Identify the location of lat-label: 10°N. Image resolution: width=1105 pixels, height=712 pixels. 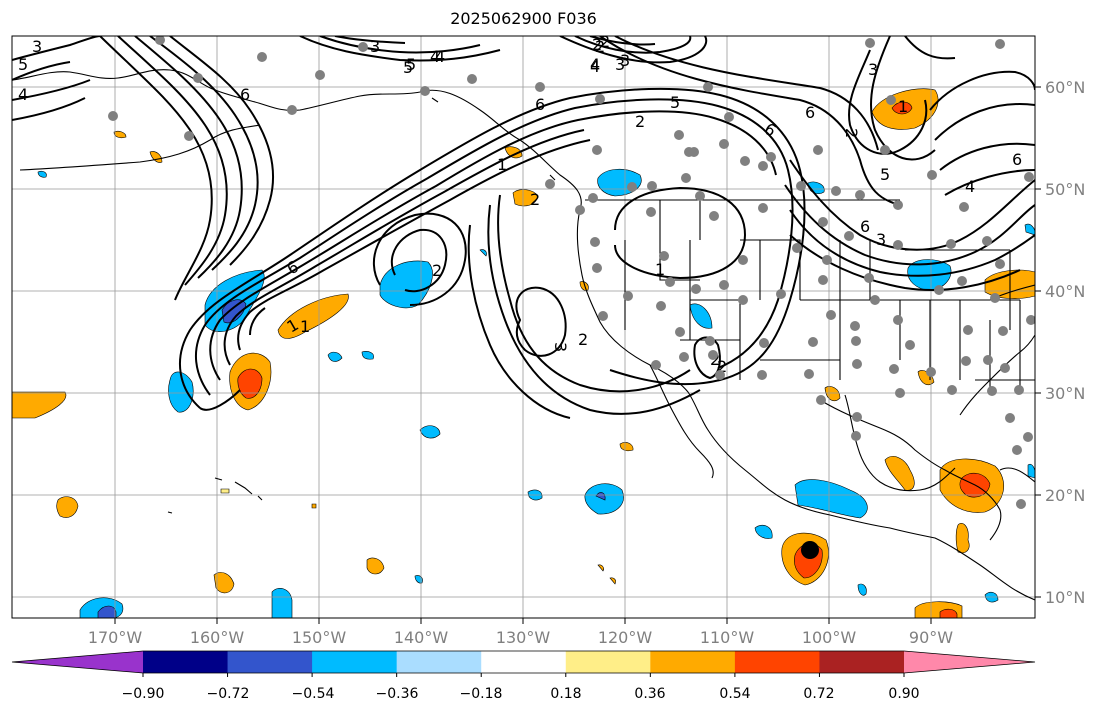
(1065, 597).